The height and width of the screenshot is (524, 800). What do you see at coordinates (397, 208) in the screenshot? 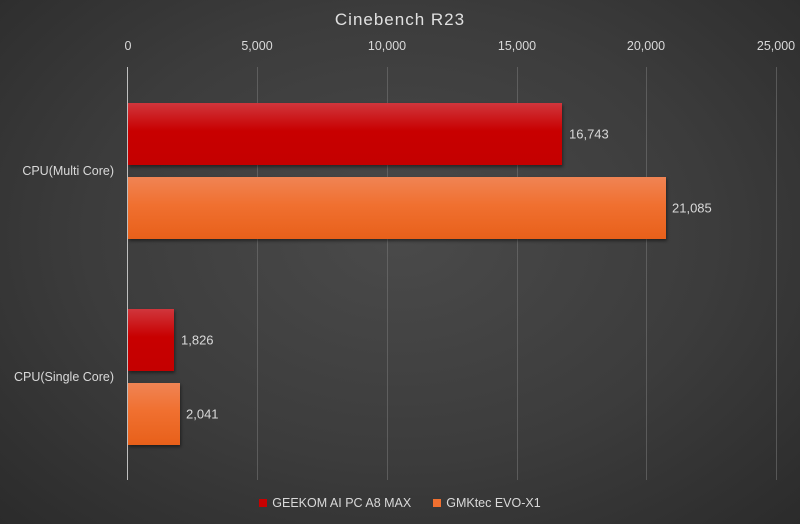
I see `bar-gmktec-multi-core` at bounding box center [397, 208].